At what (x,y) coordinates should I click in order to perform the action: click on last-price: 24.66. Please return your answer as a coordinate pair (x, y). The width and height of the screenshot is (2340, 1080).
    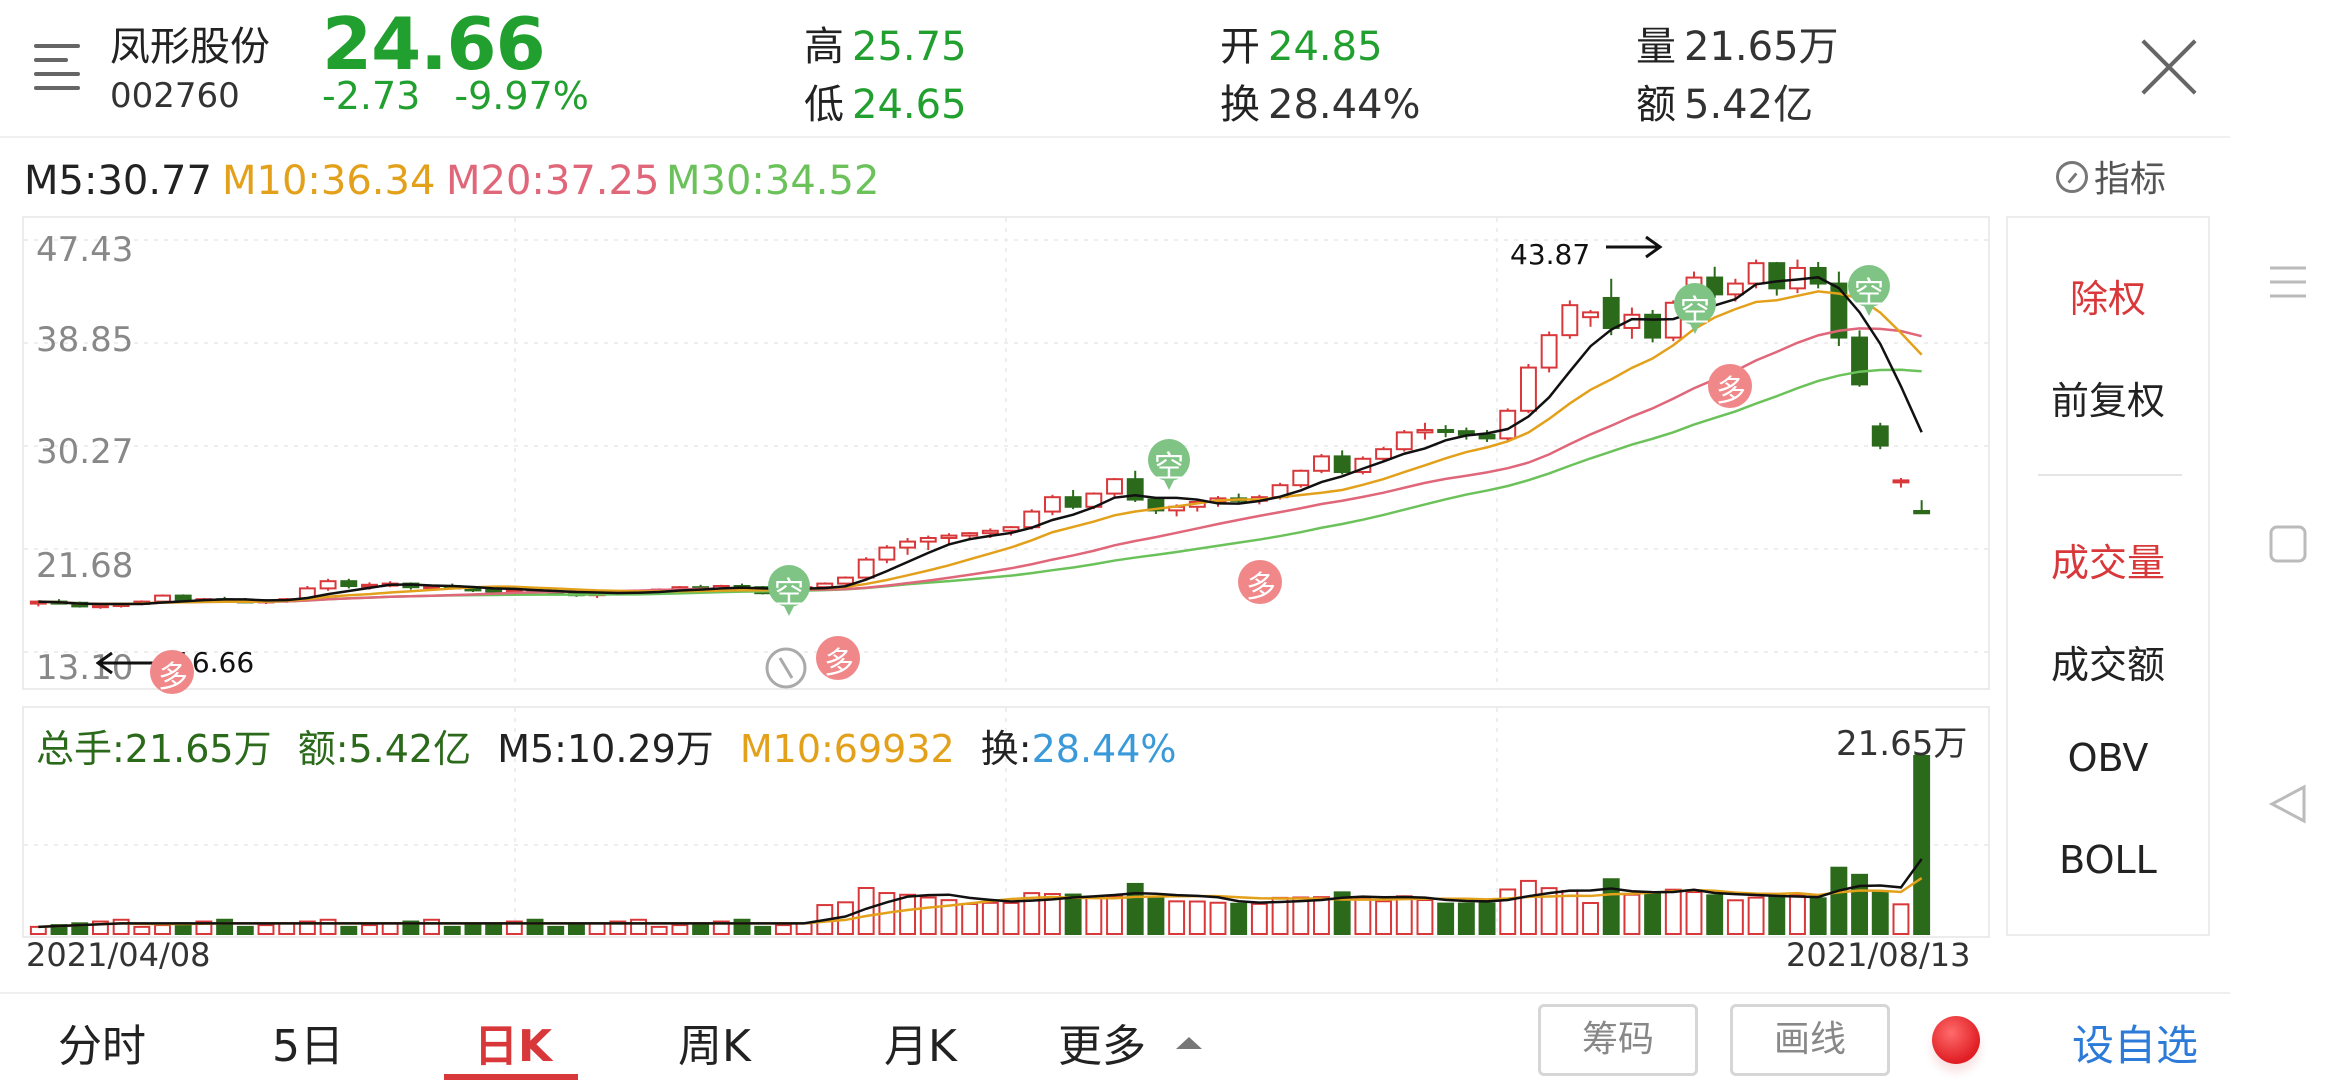
    Looking at the image, I should click on (434, 44).